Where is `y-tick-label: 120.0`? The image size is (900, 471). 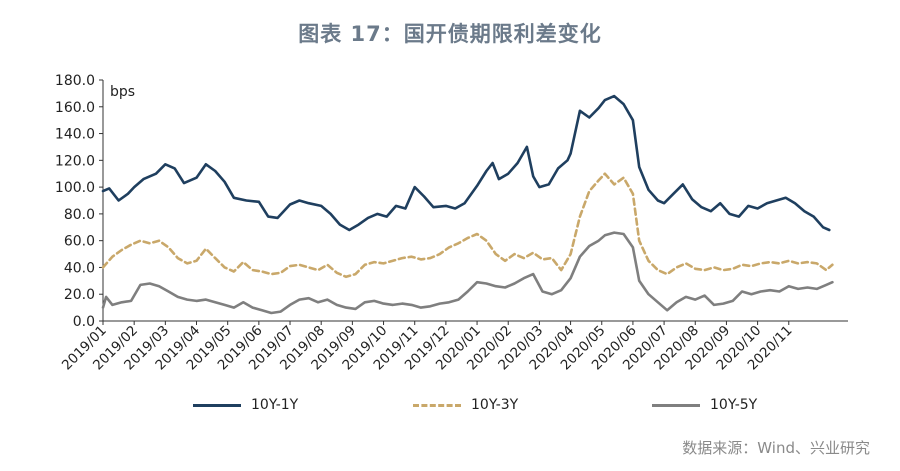
y-tick-label: 120.0 is located at coordinates (75, 161).